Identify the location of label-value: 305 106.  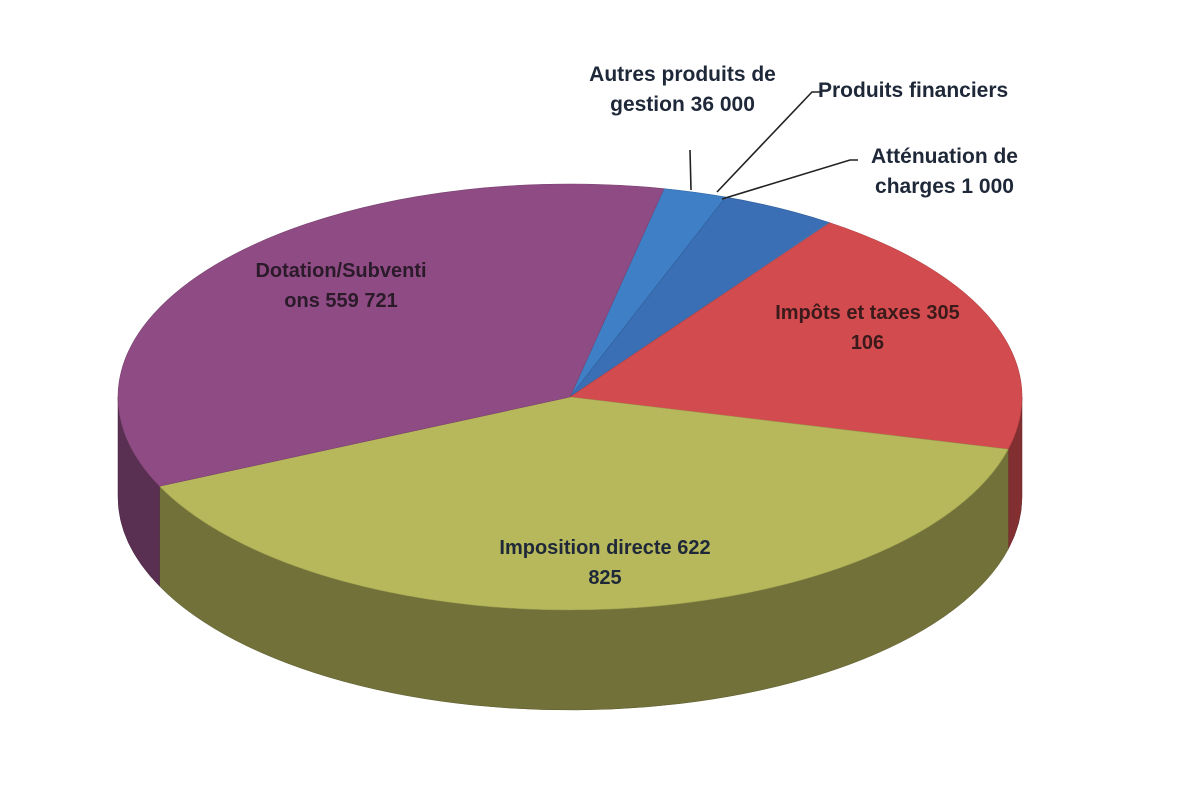
(905, 328).